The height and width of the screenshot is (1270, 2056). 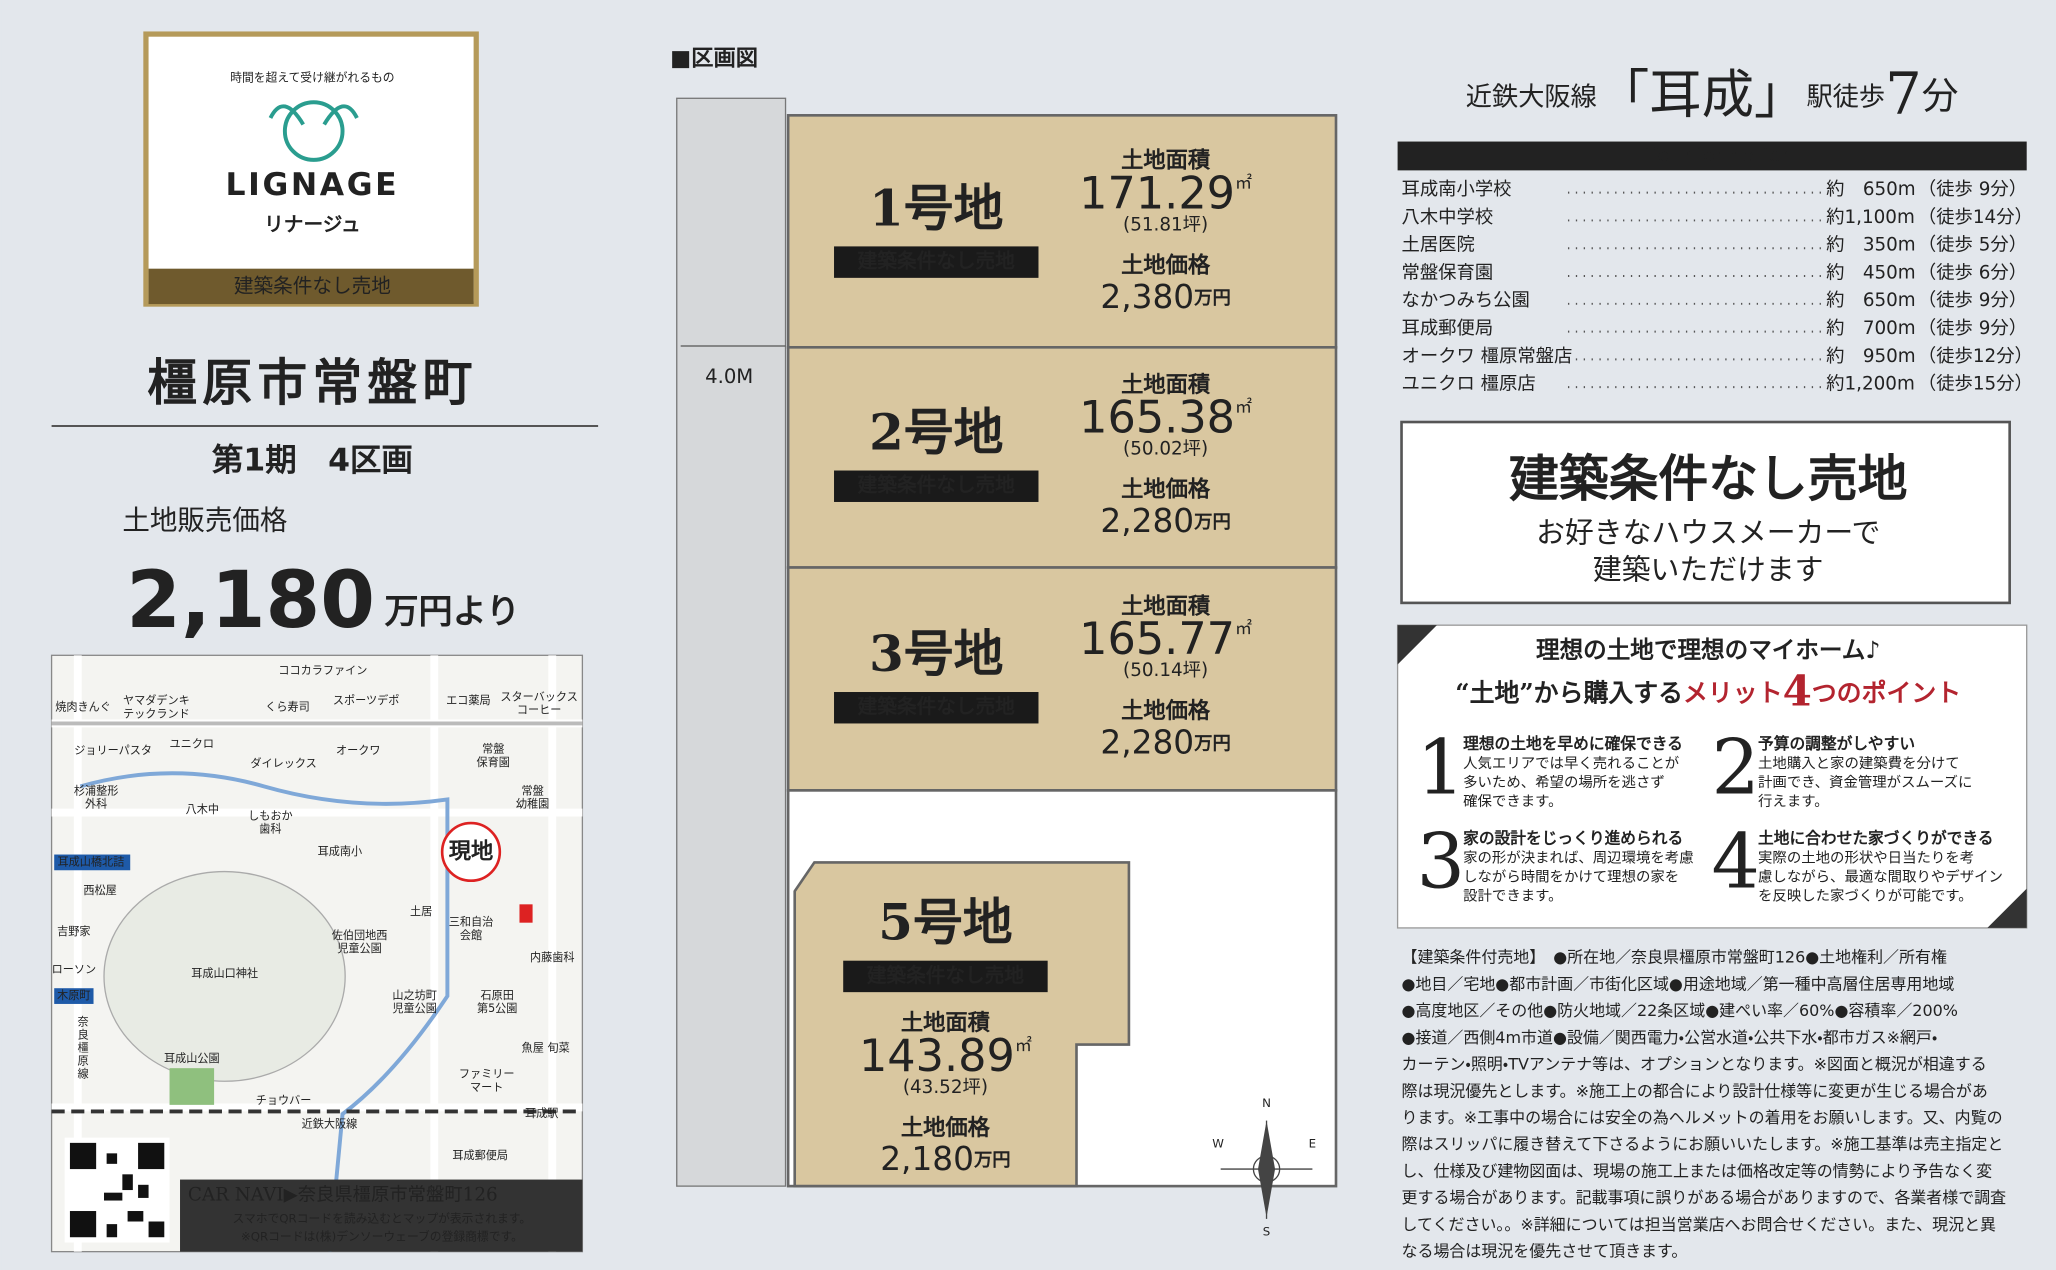 I want to click on plot-number: 2号地, so click(x=936, y=431).